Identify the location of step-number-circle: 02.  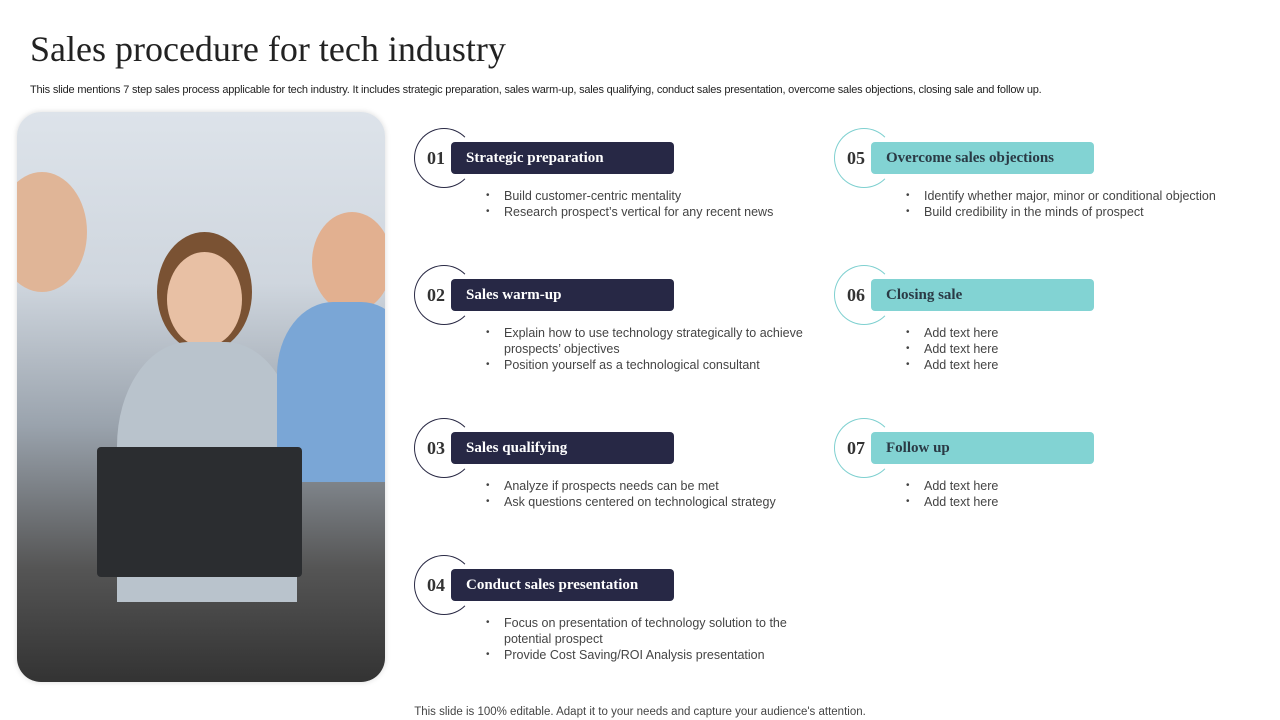
(444, 295).